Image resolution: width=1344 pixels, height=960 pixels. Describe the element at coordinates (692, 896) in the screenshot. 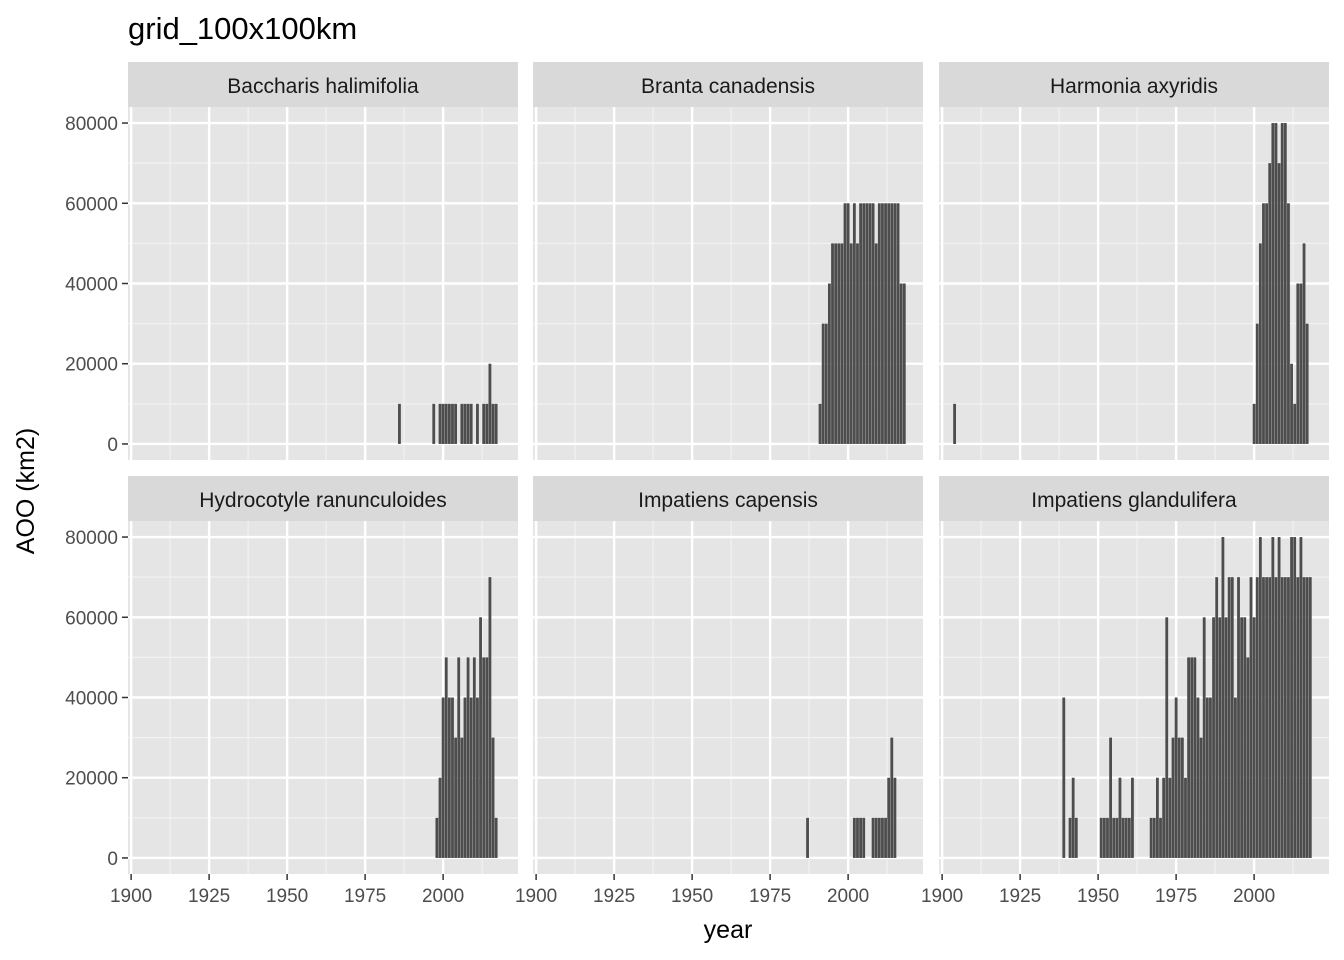

I see `x-tick-label: 1950` at that location.